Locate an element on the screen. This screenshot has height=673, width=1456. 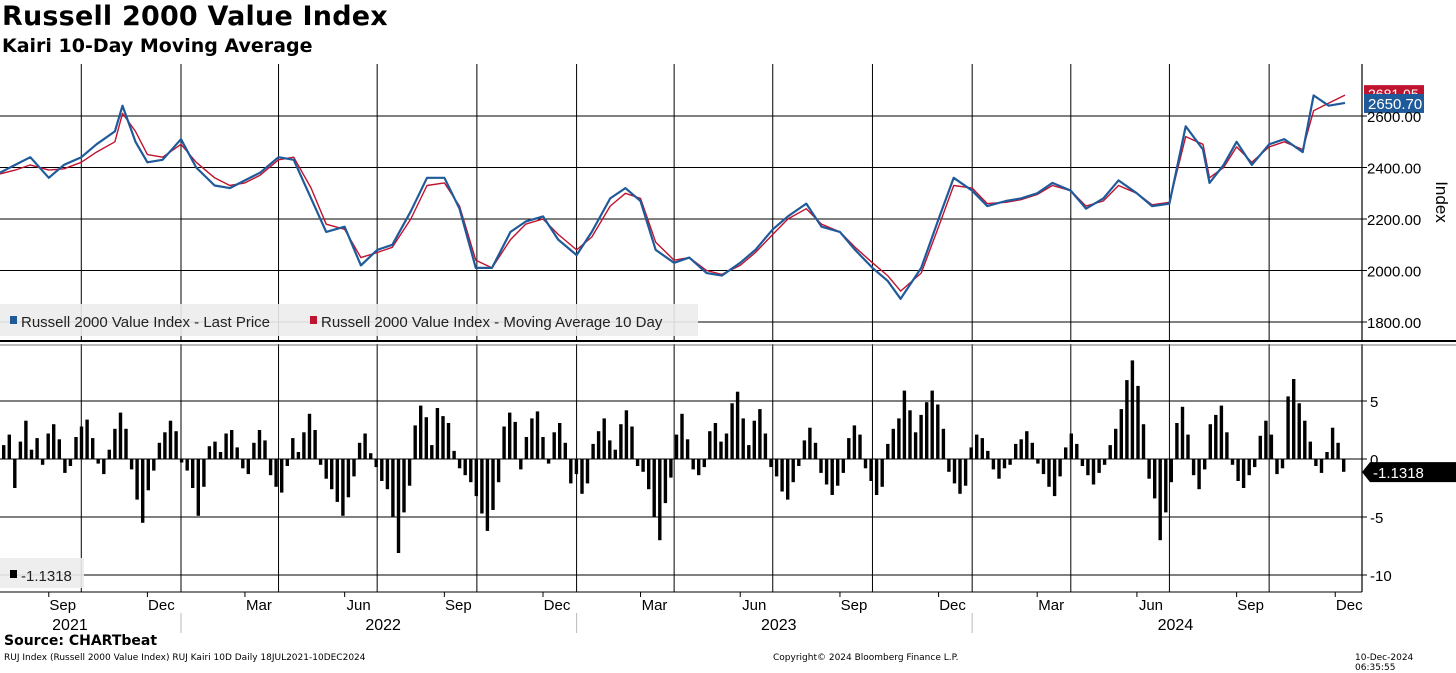
ytick-label-lower: 0 is located at coordinates (1374, 460).